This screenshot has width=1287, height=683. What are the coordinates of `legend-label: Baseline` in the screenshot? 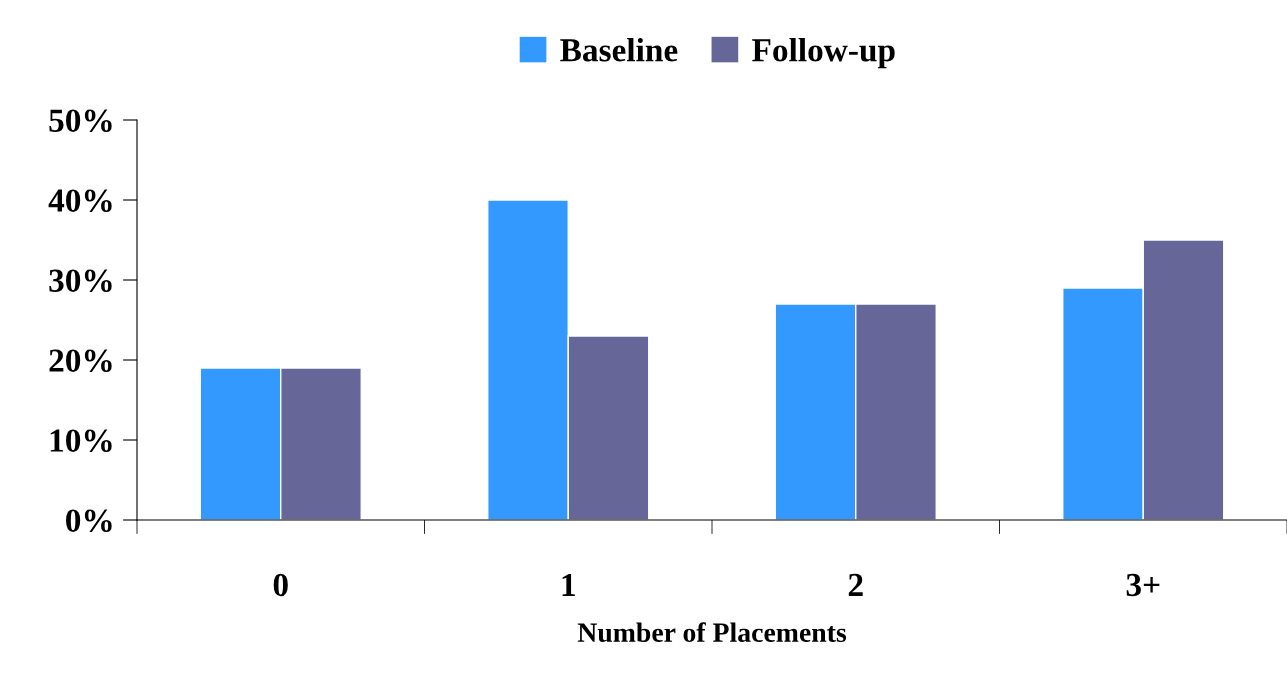 It's located at (619, 50).